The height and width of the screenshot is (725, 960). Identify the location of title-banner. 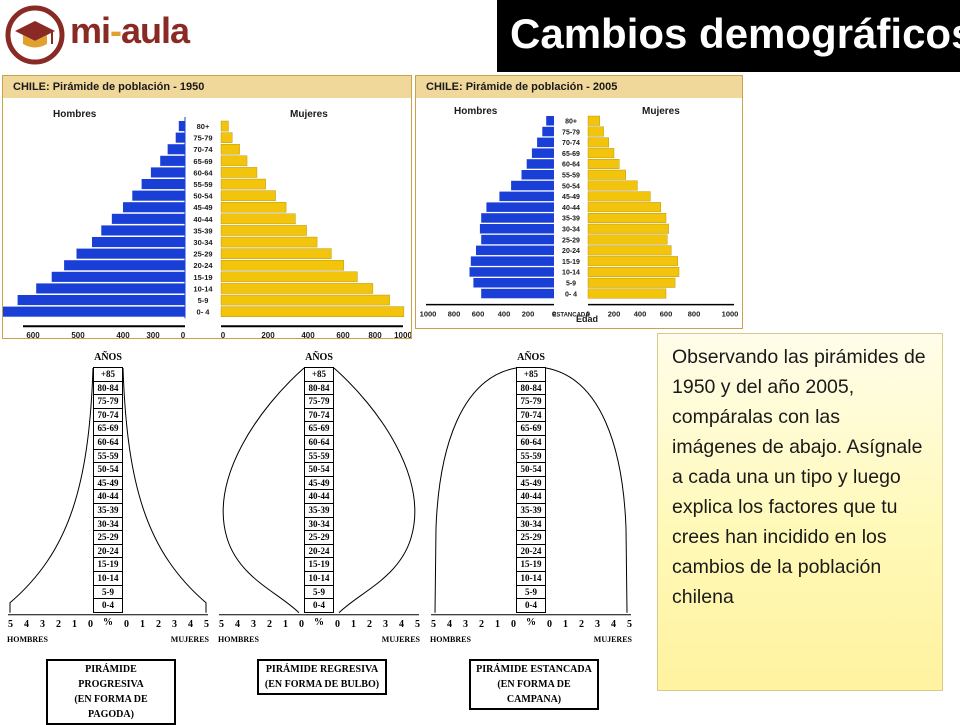
(728, 36).